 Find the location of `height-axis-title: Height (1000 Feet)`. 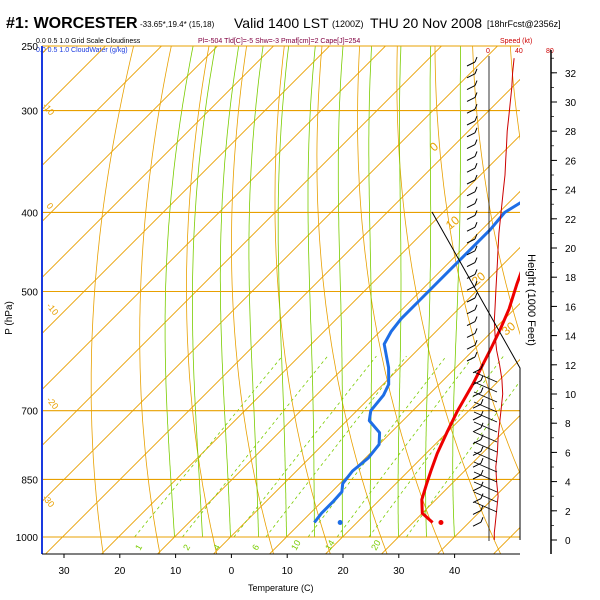

height-axis-title: Height (1000 Feet) is located at coordinates (531, 300).